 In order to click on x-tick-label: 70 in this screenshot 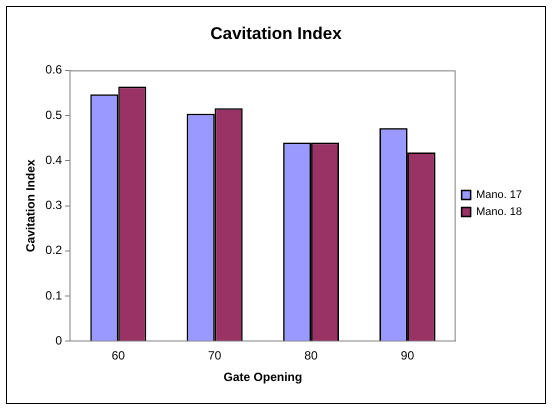, I will do `click(215, 355)`.